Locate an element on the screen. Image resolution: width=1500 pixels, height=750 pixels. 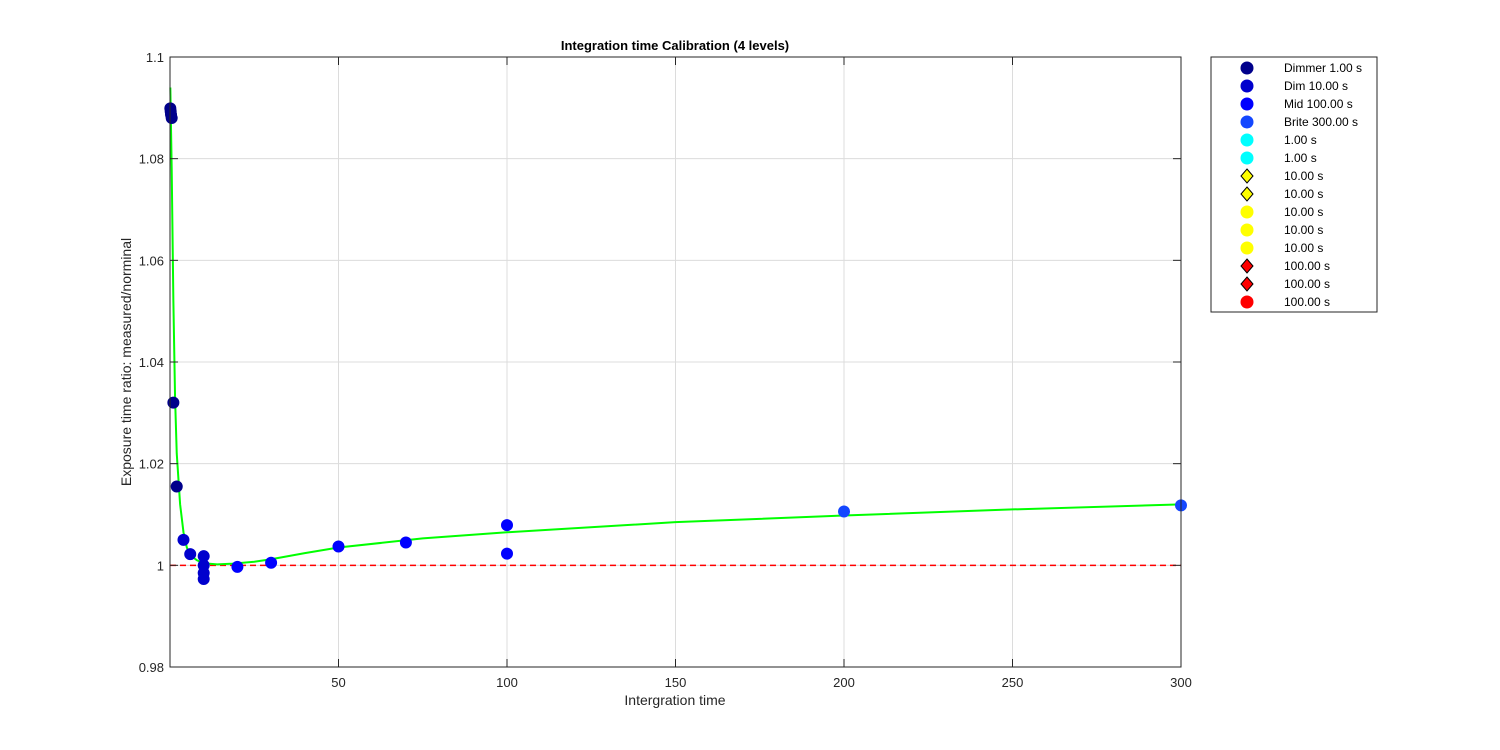
x-tick-label: 100 is located at coordinates (507, 682).